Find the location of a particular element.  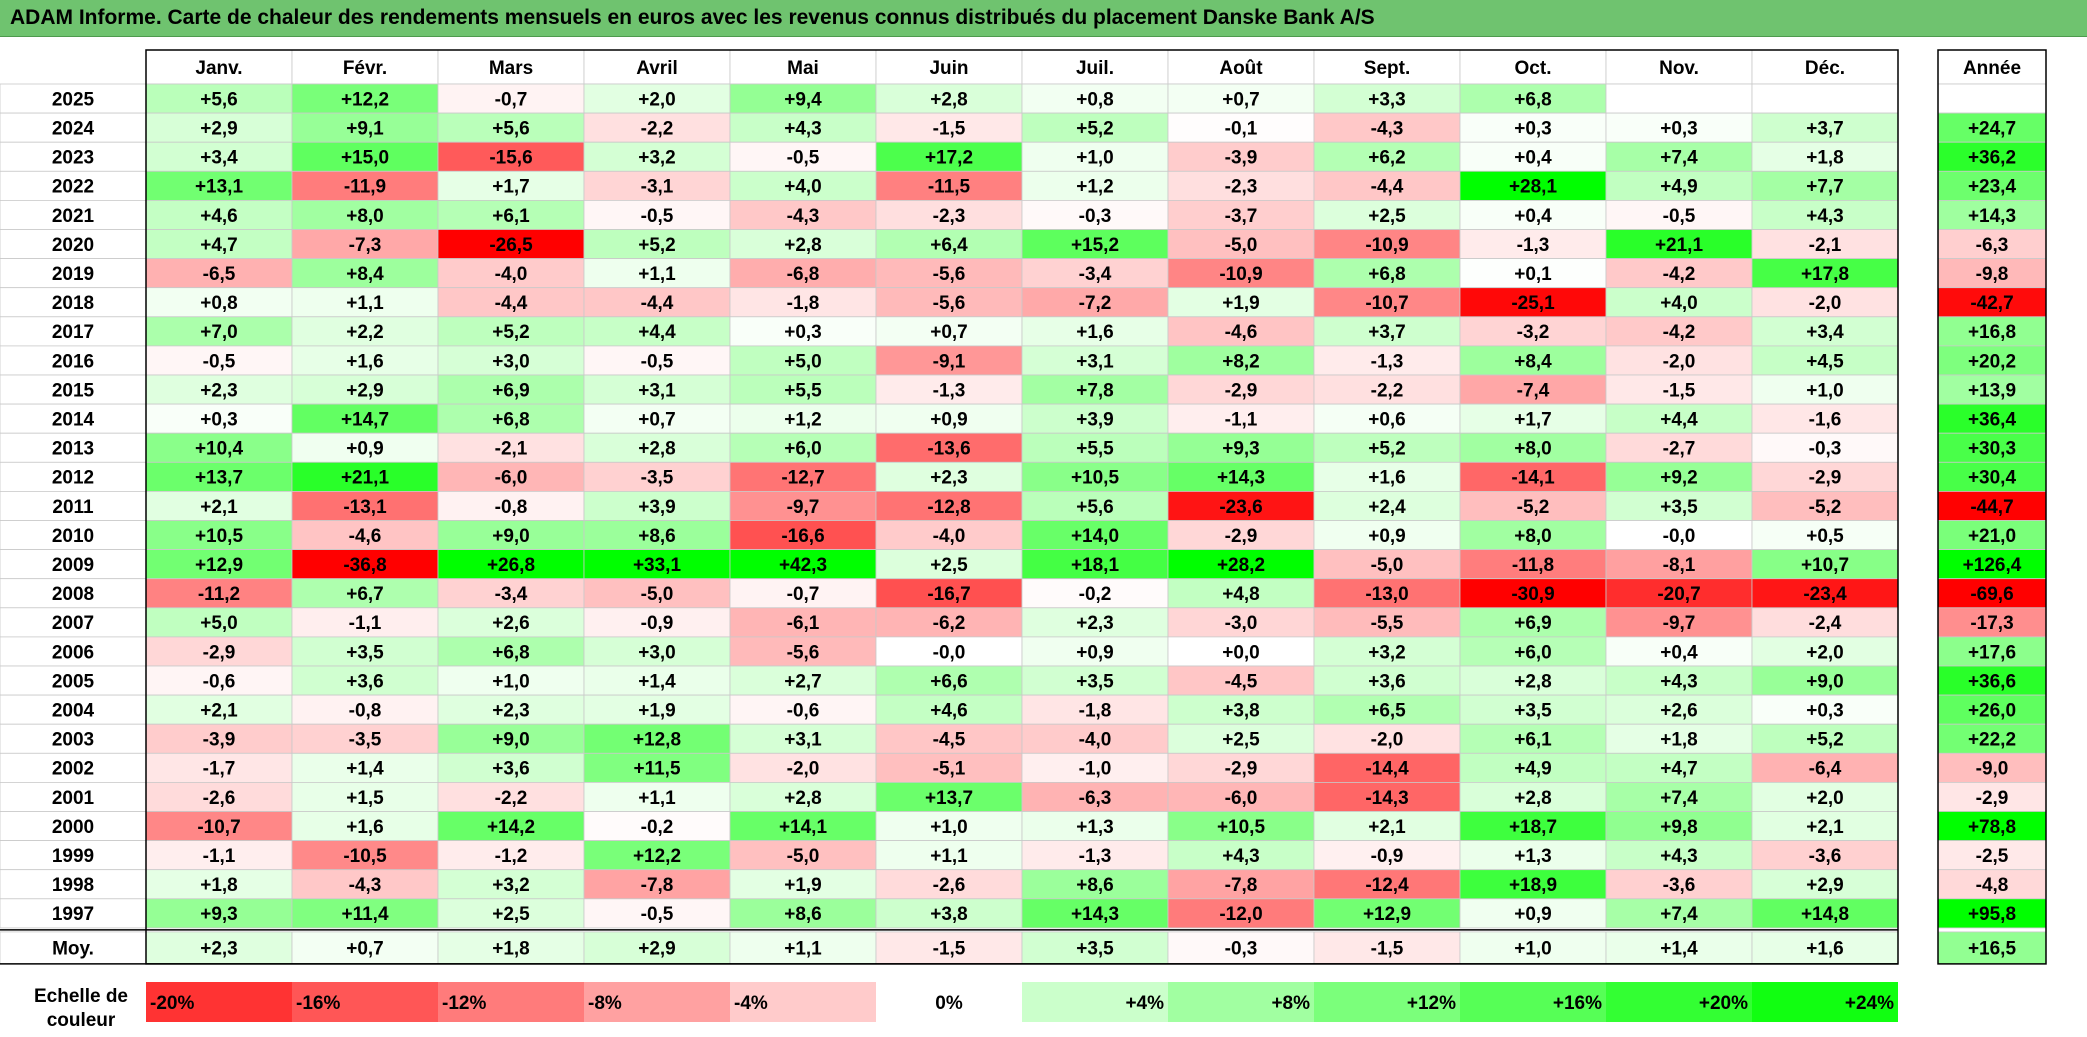

heatmap-cell-label: -12,4 is located at coordinates (1387, 885).